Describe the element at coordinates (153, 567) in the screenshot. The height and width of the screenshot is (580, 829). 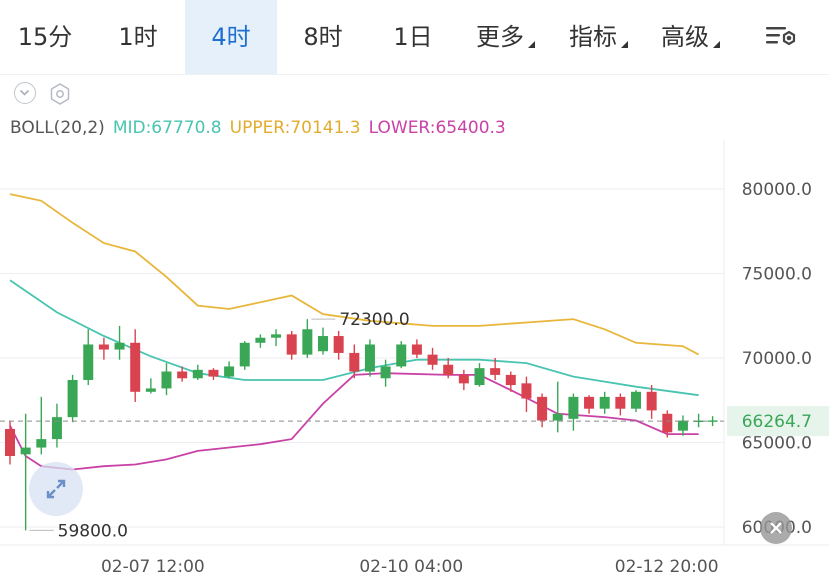
I see `x-tick-label: 02-07 12:00` at that location.